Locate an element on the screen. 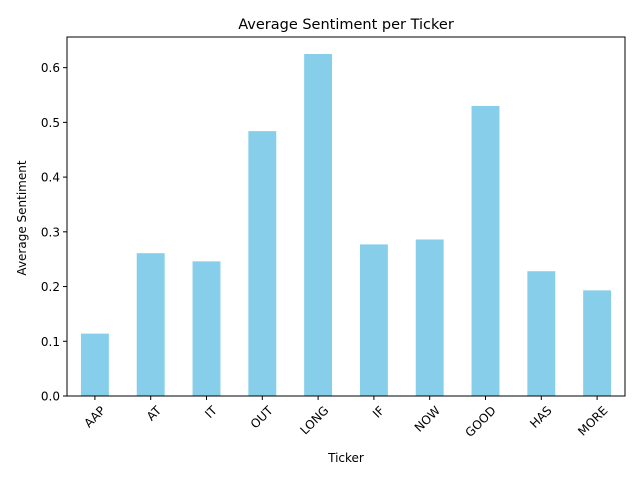 This screenshot has width=640, height=484. bar-good is located at coordinates (485, 250).